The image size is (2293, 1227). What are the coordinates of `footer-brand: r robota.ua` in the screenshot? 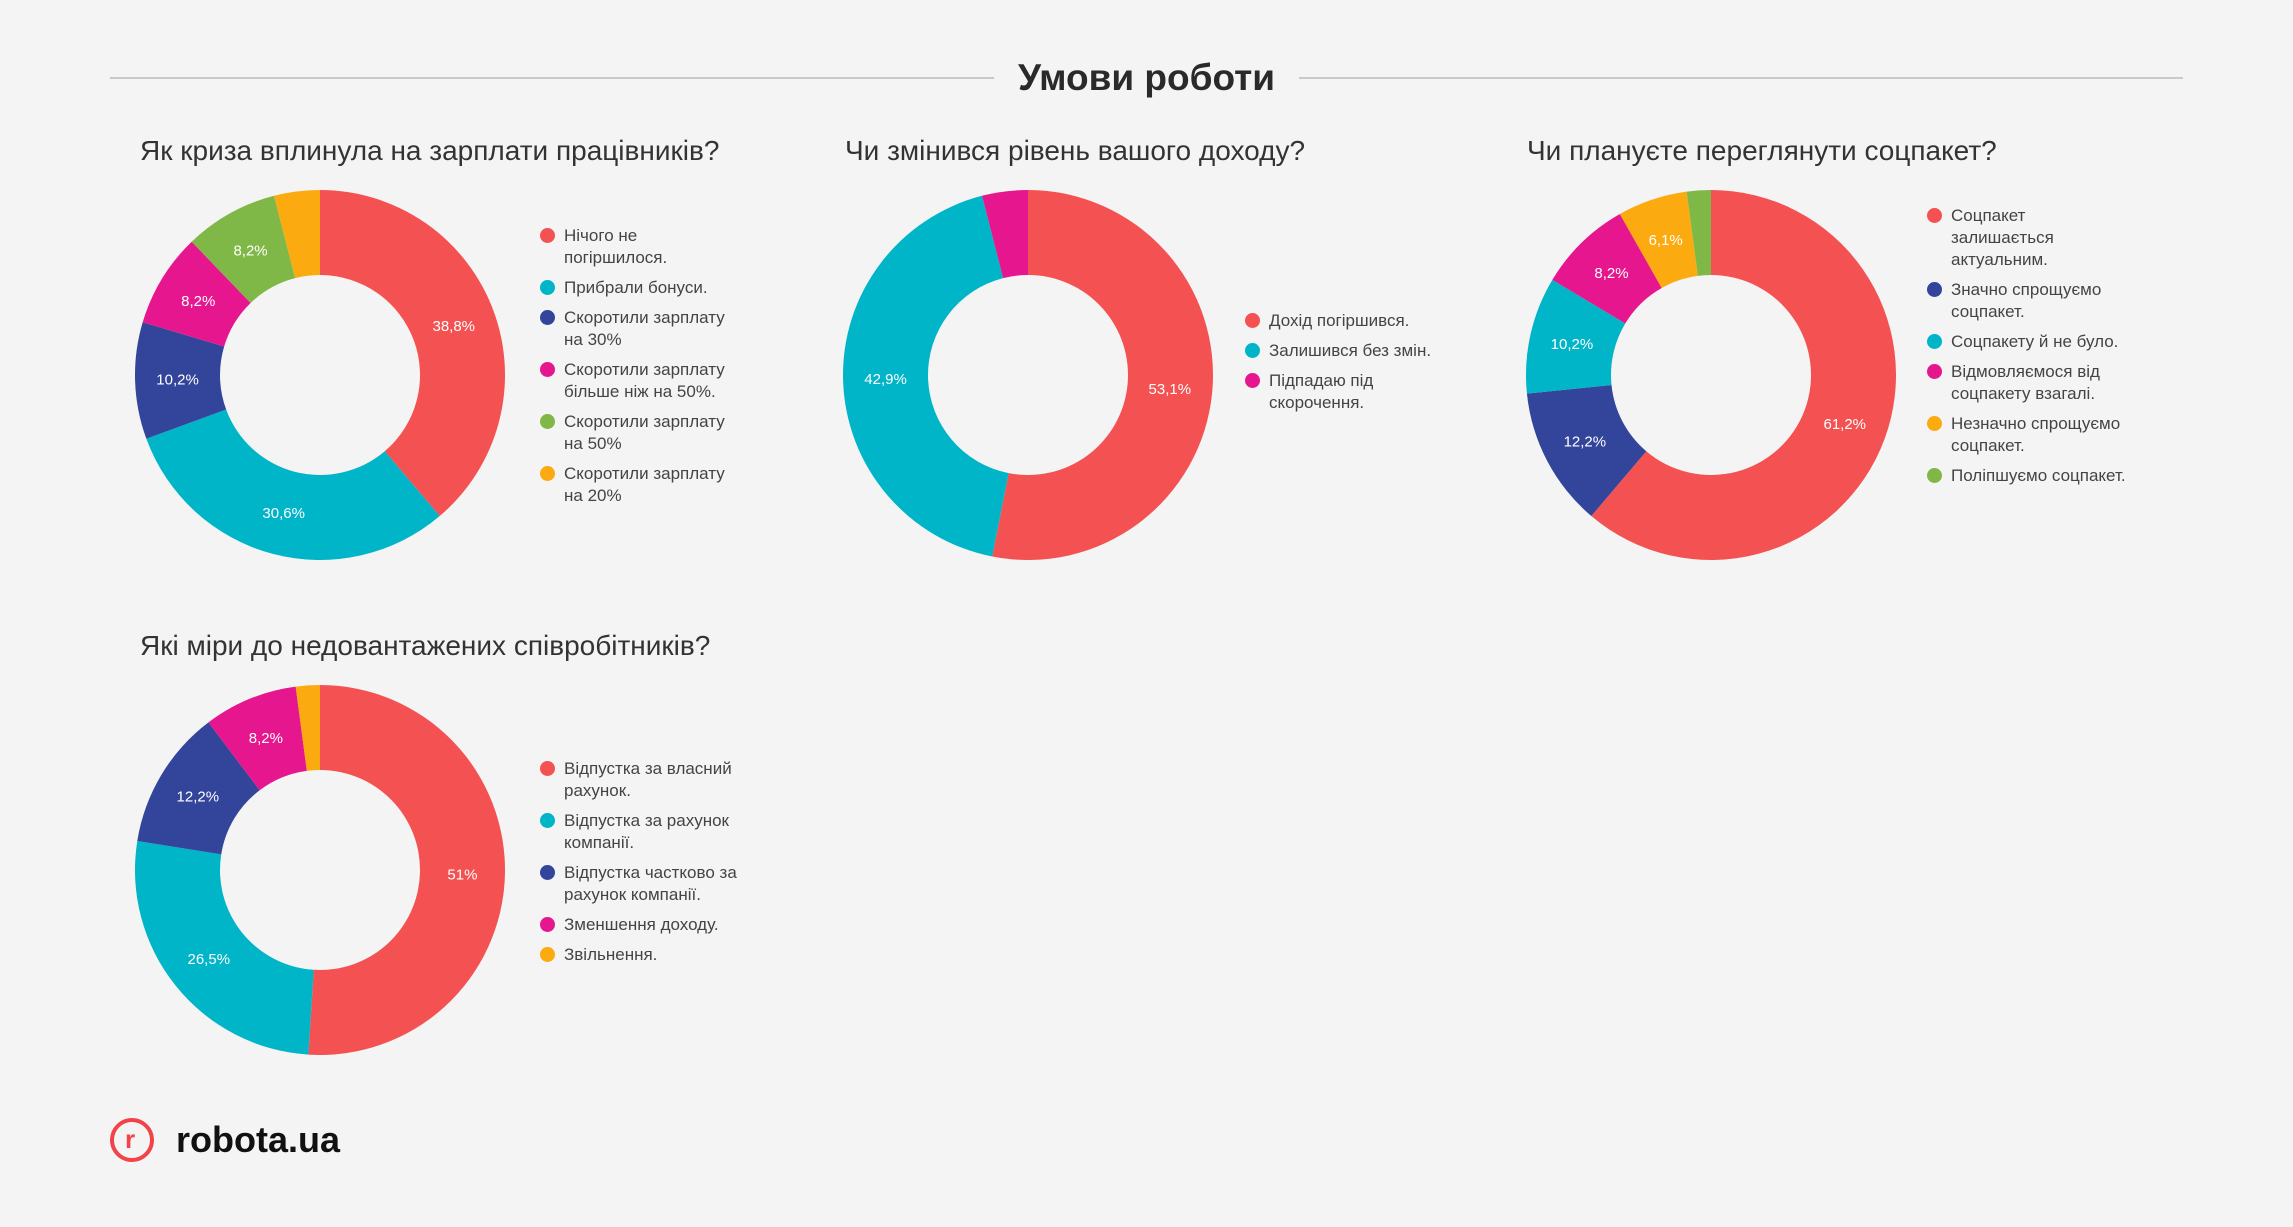 It's located at (225, 1140).